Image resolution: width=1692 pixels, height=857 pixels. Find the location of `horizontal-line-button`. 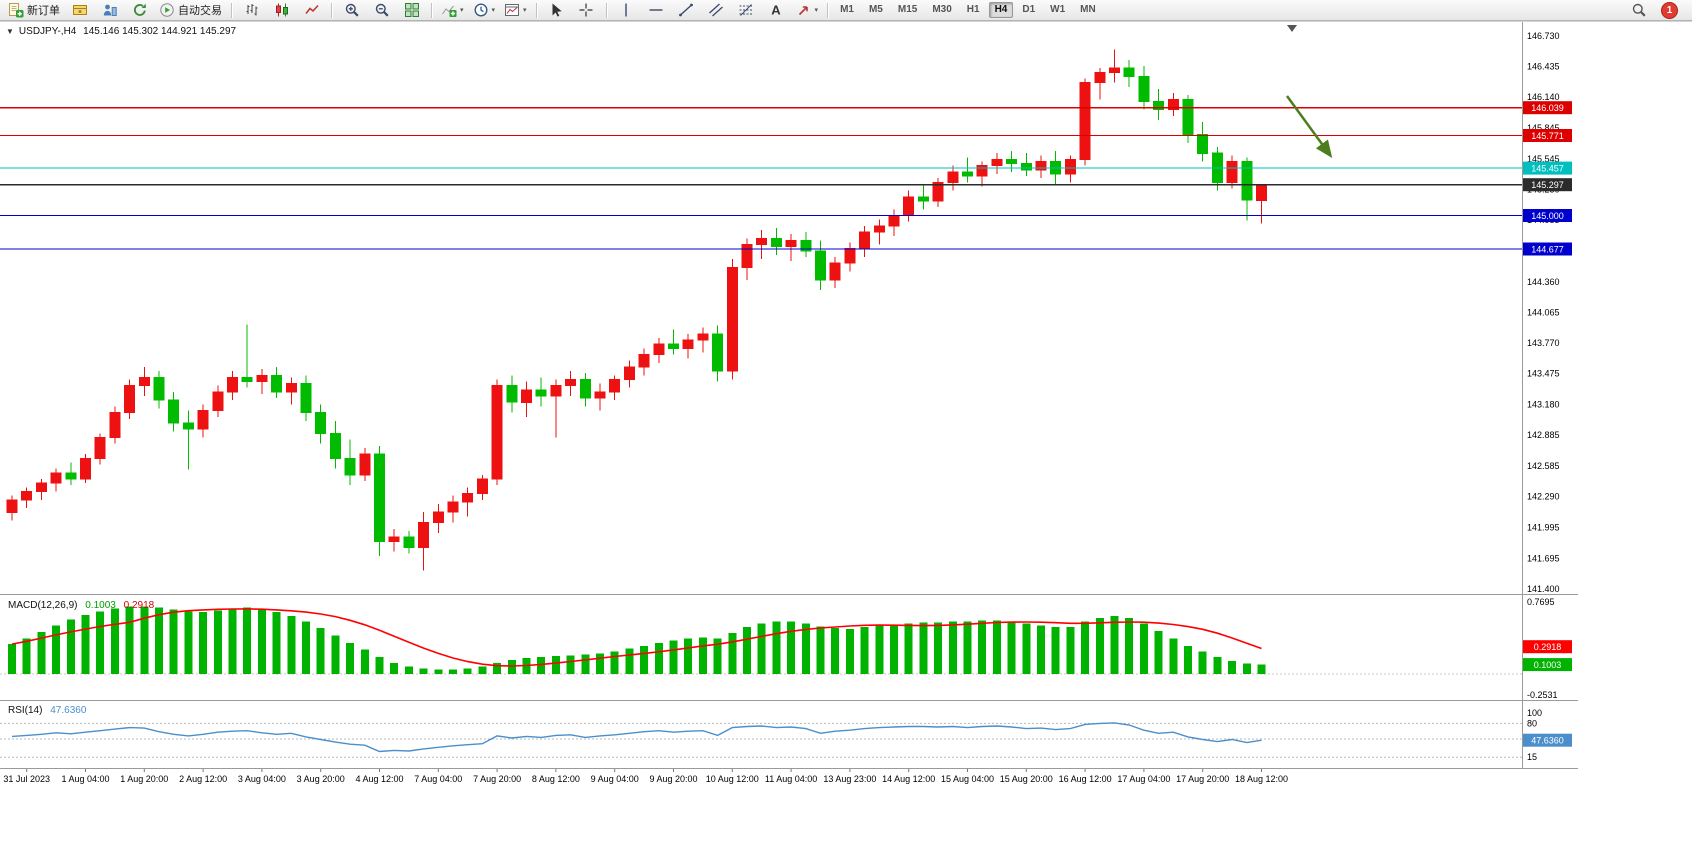

horizontal-line-button is located at coordinates (656, 10).